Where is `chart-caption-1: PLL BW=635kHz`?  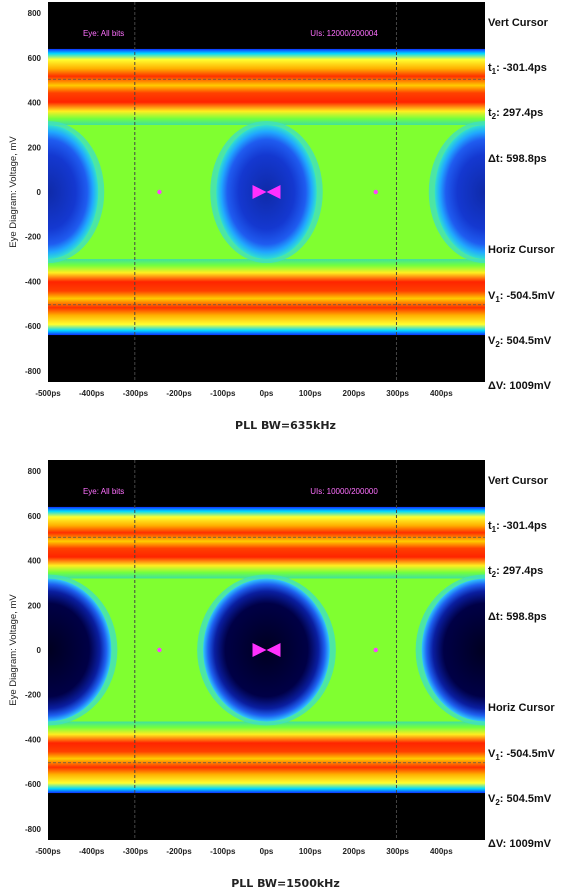
chart-caption-1: PLL BW=635kHz is located at coordinates (285, 425).